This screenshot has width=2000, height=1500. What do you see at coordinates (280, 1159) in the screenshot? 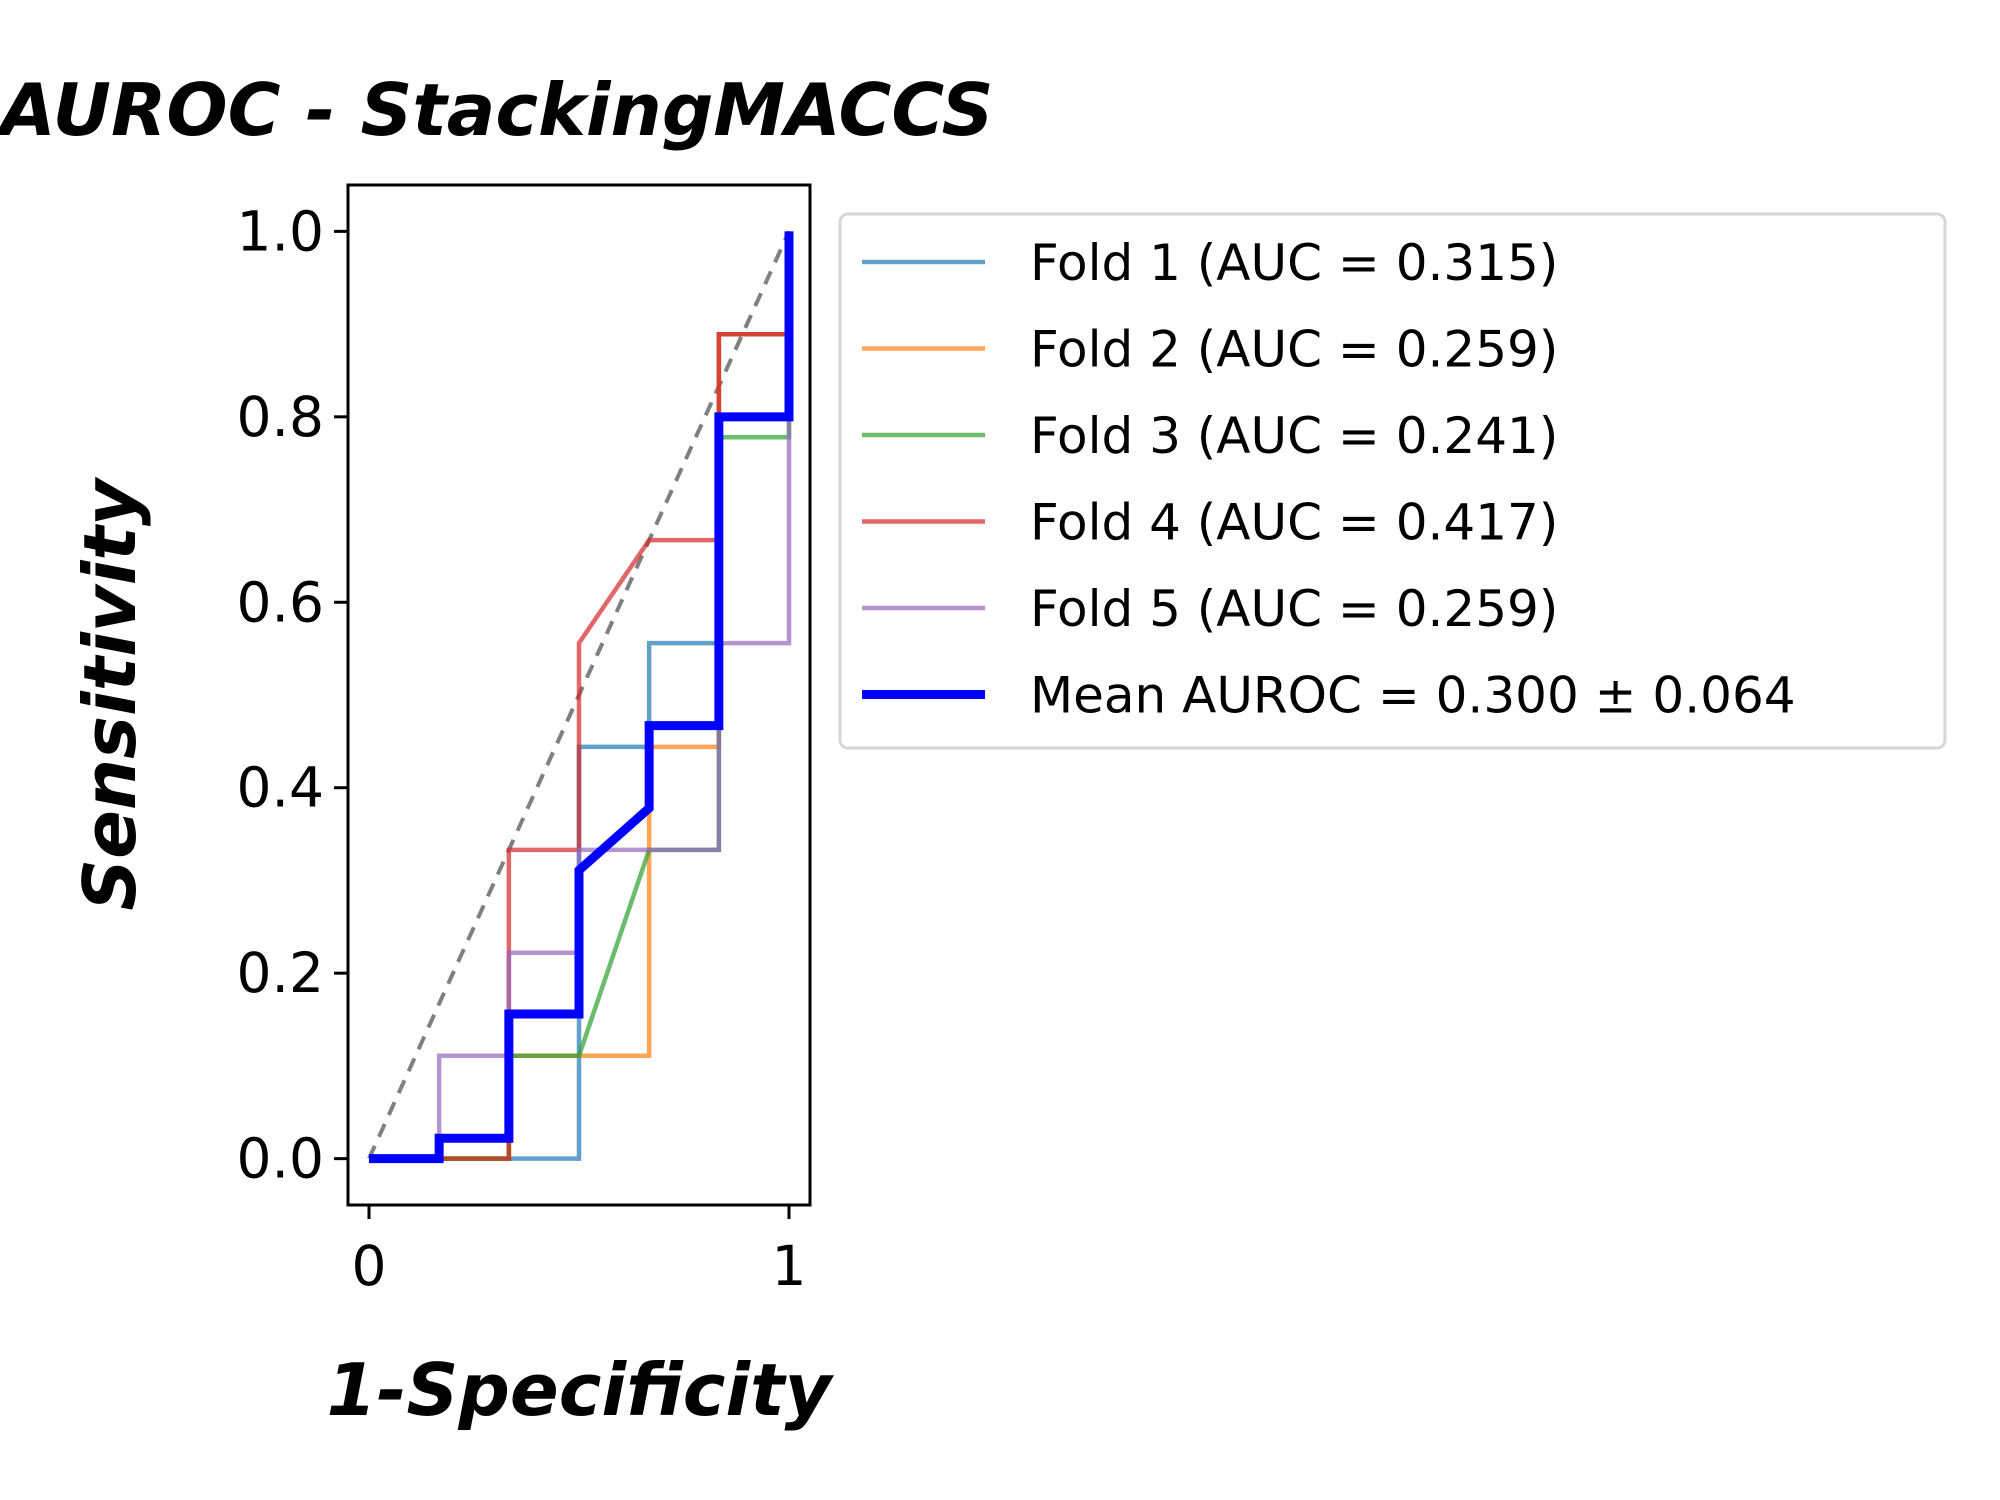
I see `y-tick-label: 0.0` at bounding box center [280, 1159].